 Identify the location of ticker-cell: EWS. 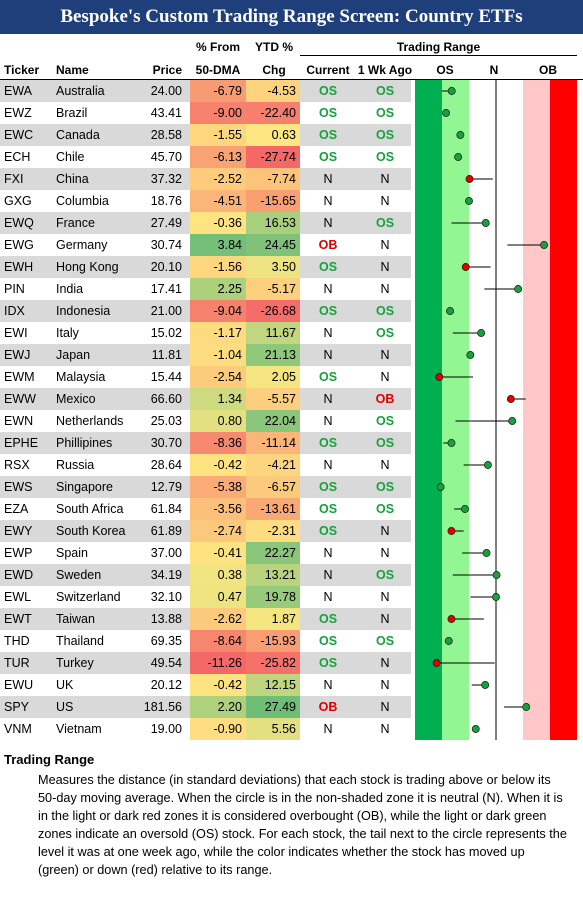
(18, 487).